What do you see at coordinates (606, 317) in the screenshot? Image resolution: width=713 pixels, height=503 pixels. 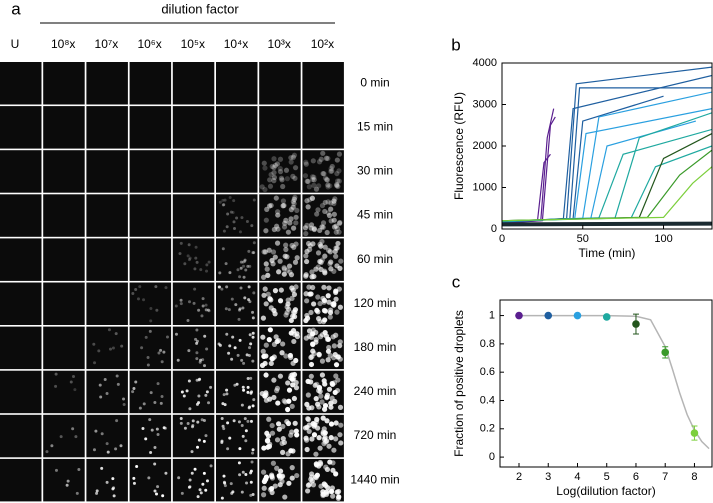 I see `point` at bounding box center [606, 317].